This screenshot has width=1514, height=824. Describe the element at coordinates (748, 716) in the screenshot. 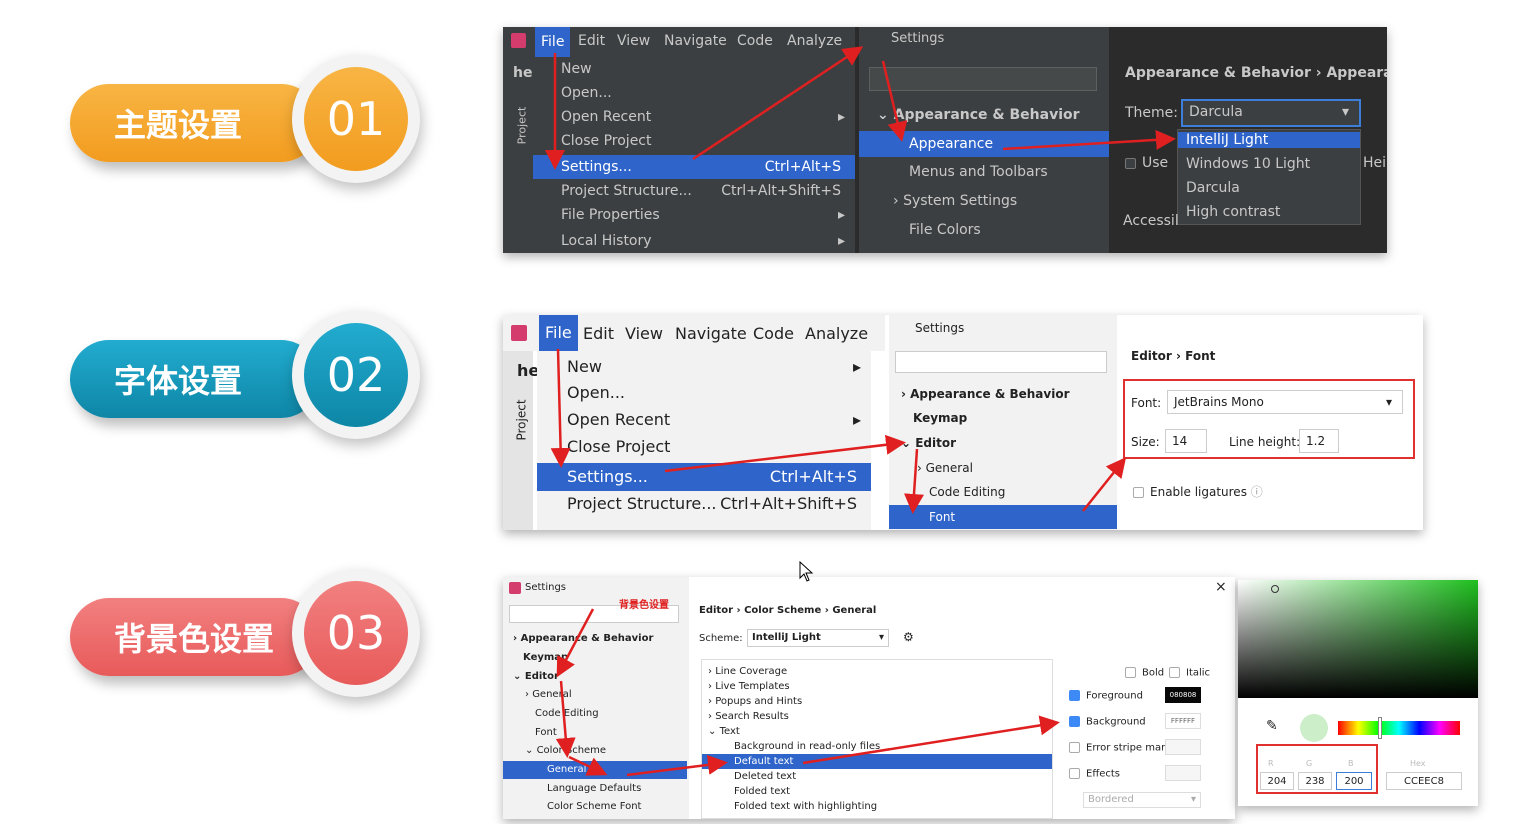

I see `list-search-results: › Search Results` at that location.